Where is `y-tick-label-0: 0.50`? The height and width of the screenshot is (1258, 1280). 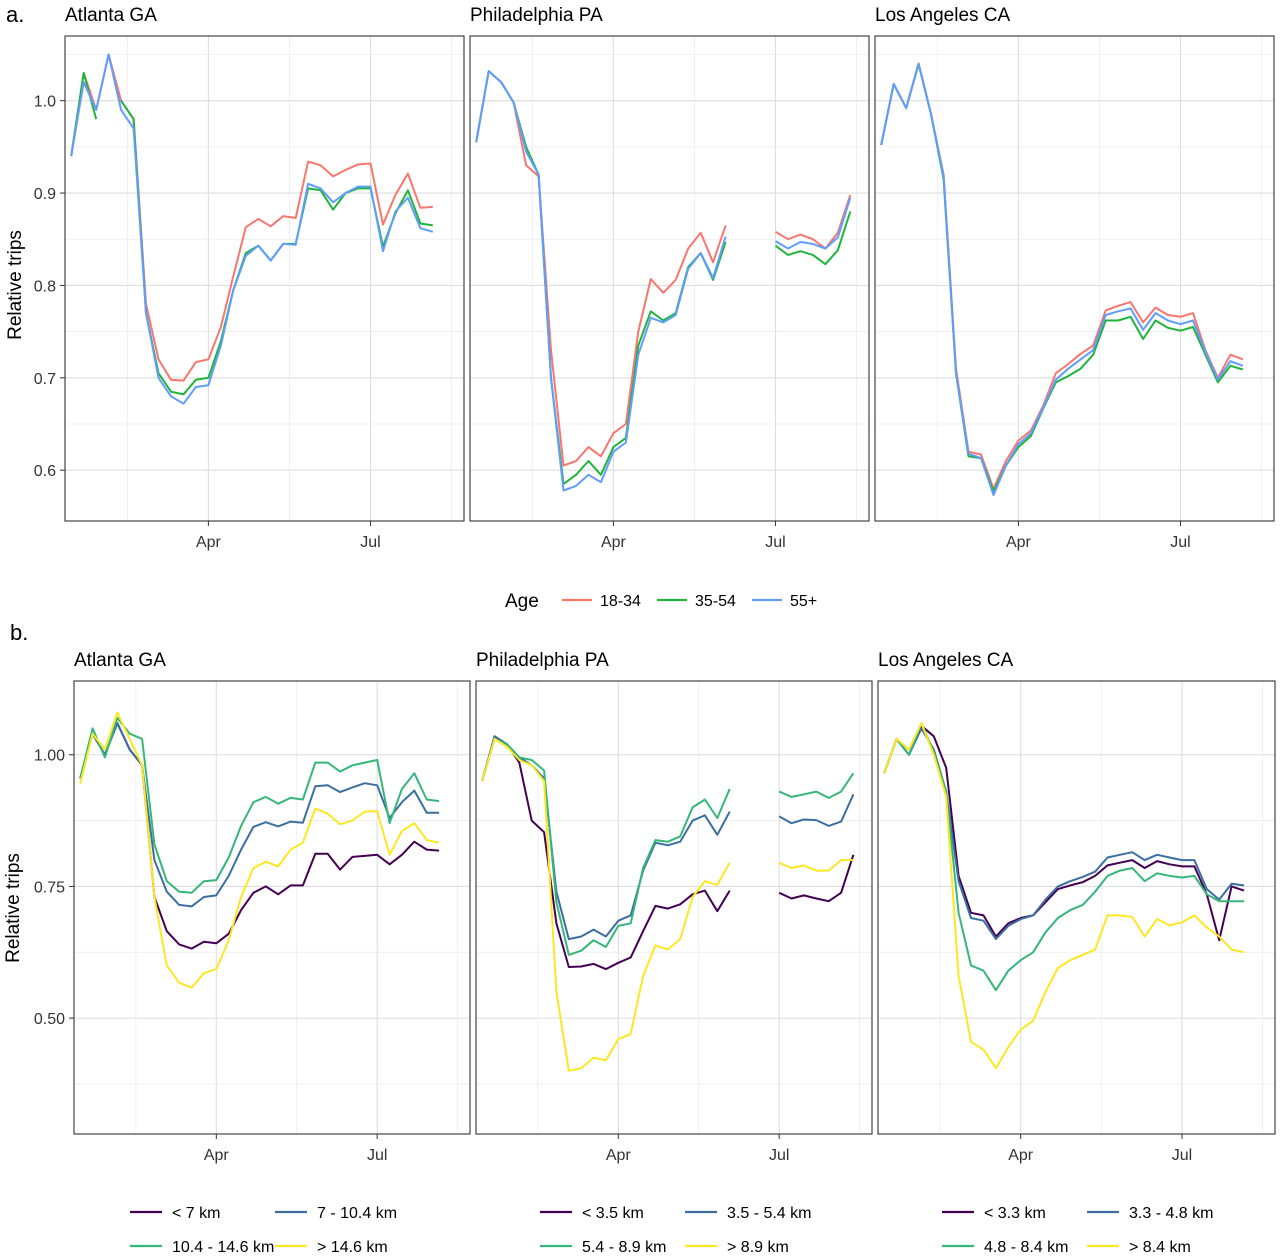
y-tick-label-0: 0.50 is located at coordinates (49, 1019).